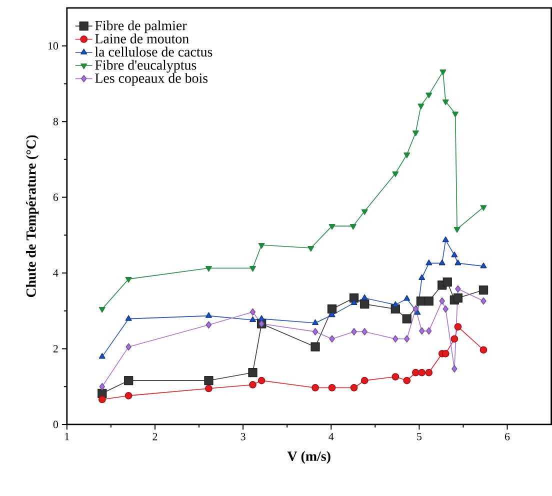 The image size is (552, 496). Describe the element at coordinates (145, 66) in the screenshot. I see `legend-label: Fibre d'eucalyptus` at that location.